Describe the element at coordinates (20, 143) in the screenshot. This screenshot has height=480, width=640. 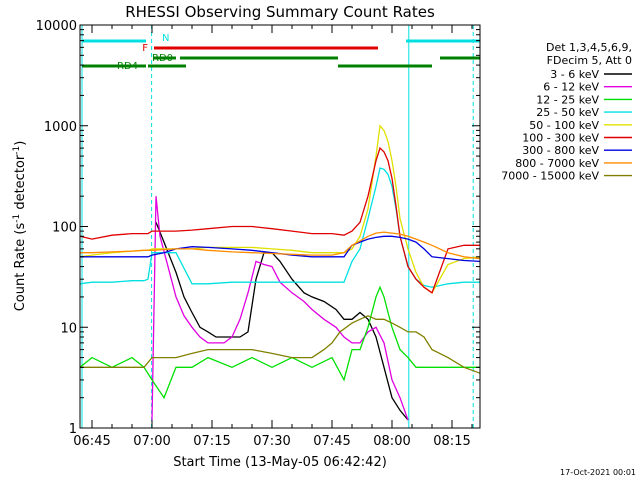
I see `y-label-part3: )` at that location.